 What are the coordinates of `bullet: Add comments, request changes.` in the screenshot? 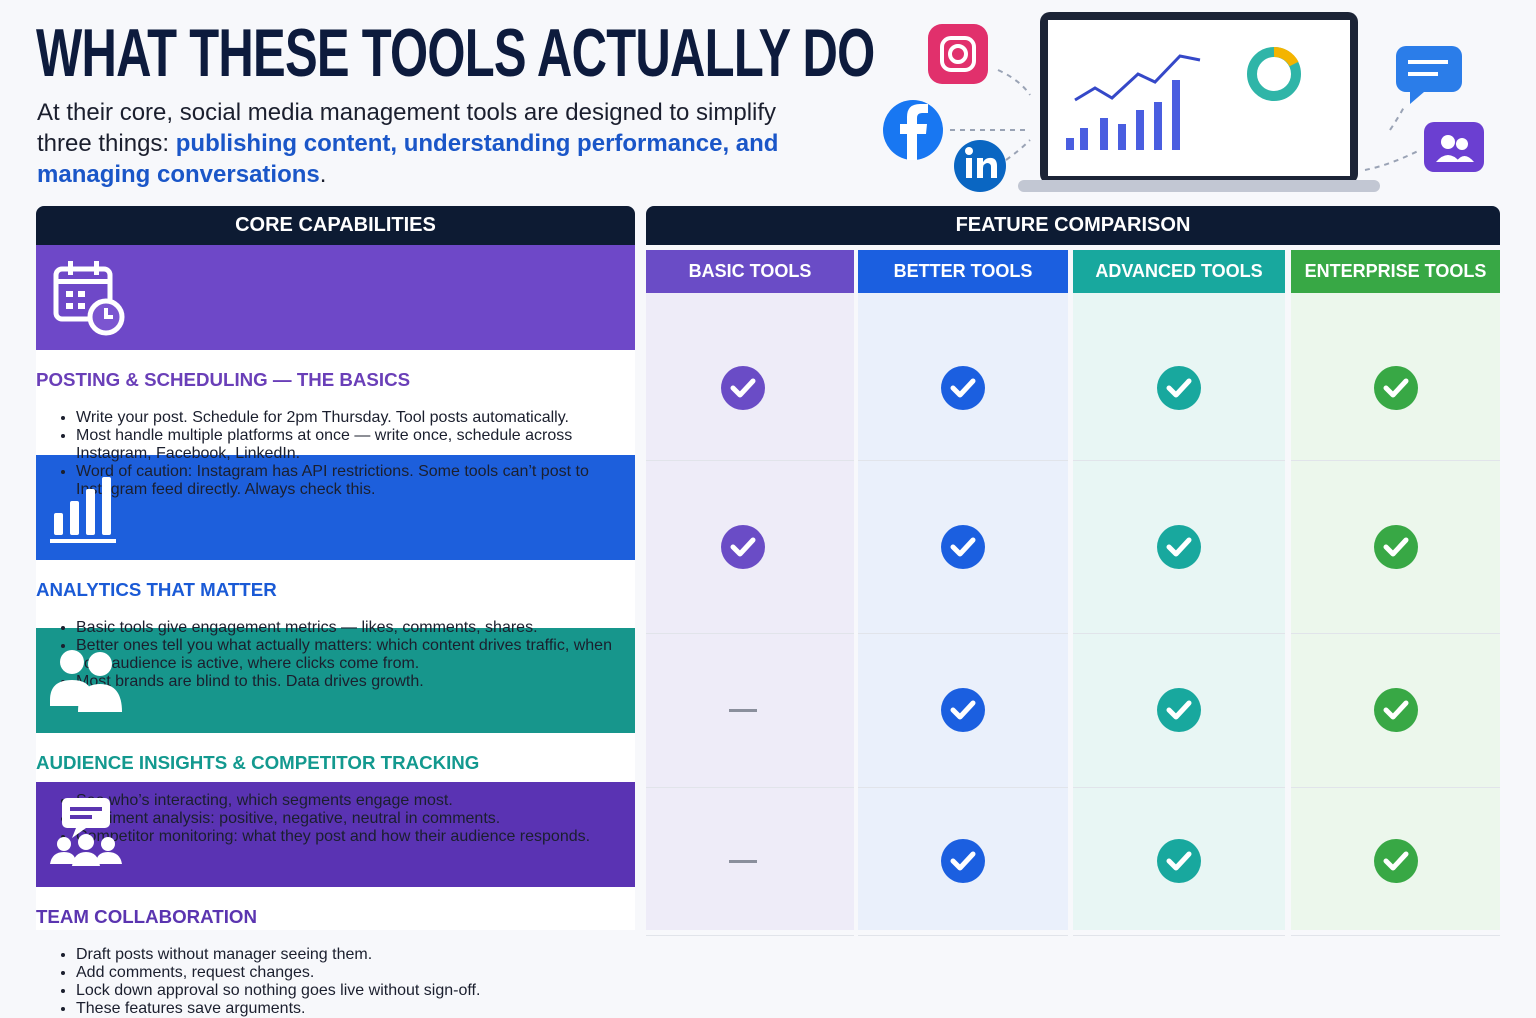 It's located at (355, 973).